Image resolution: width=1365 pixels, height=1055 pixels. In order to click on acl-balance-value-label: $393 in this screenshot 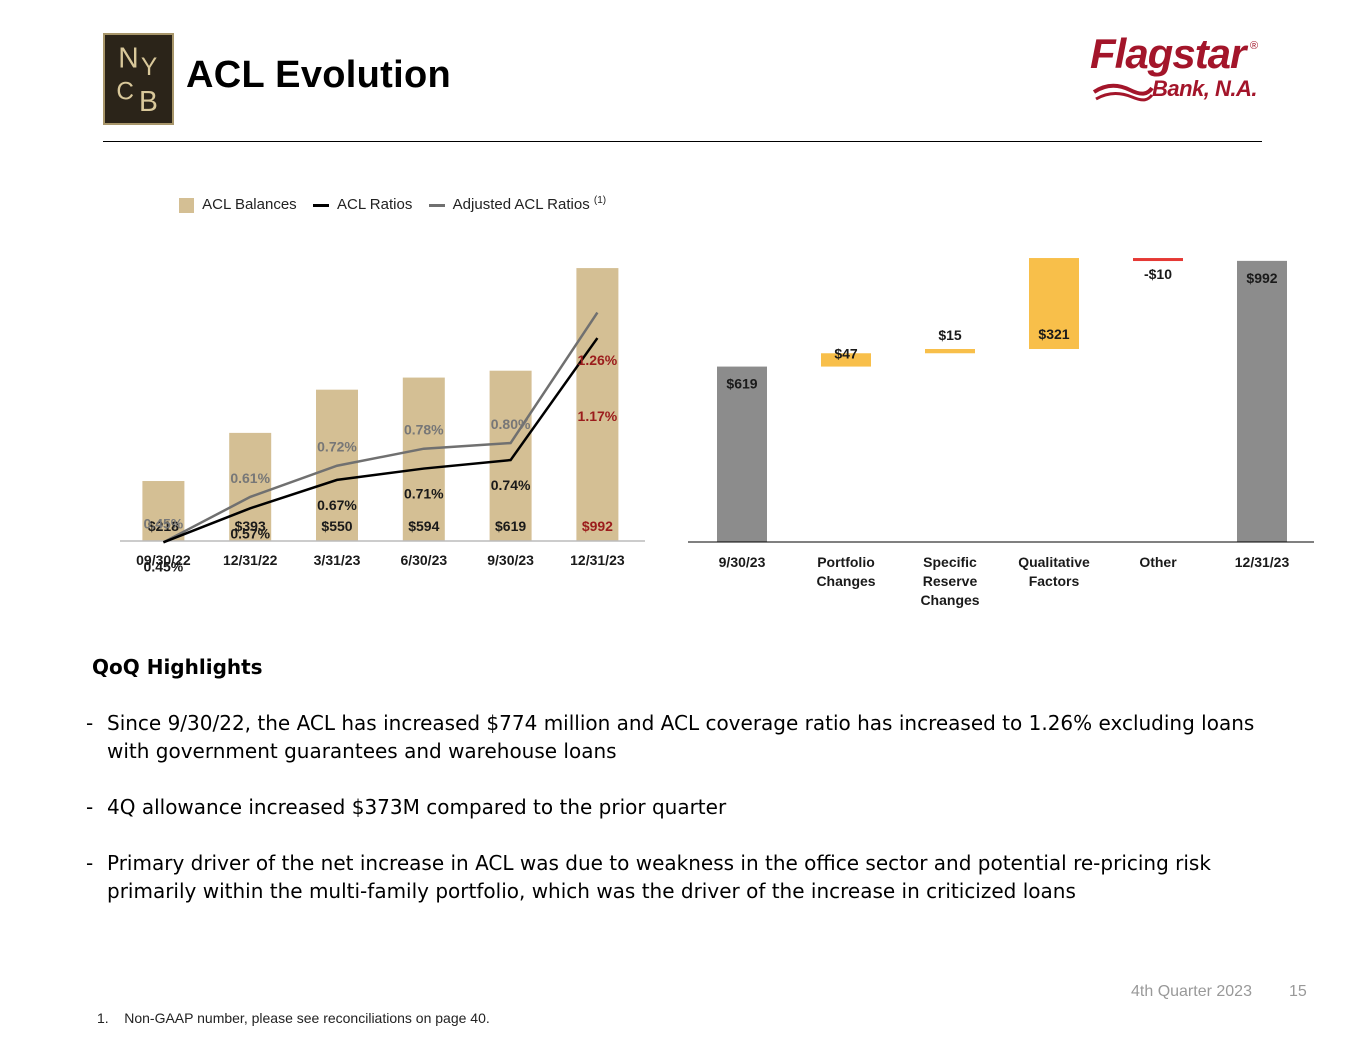, I will do `click(250, 526)`.